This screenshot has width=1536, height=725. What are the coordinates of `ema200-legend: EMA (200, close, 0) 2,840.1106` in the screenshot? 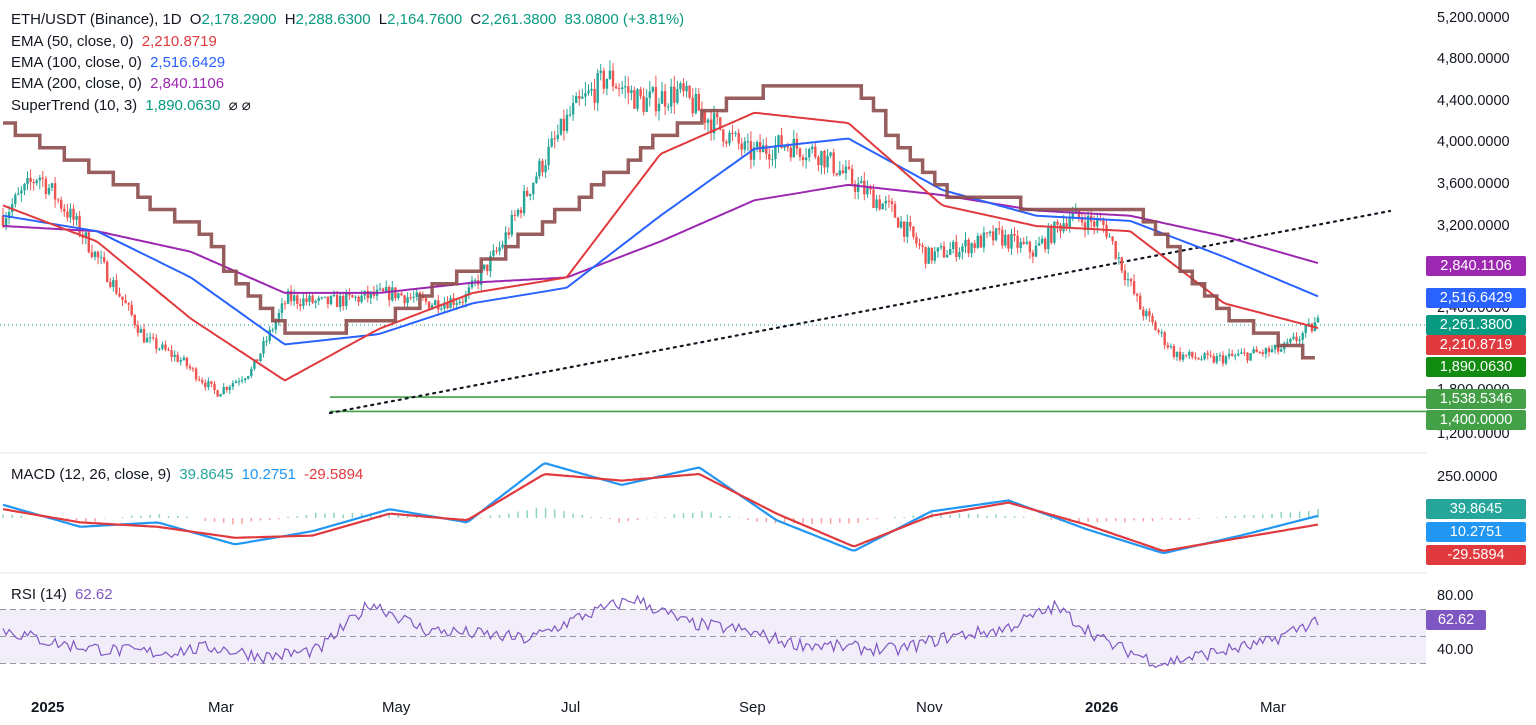 It's located at (119, 83).